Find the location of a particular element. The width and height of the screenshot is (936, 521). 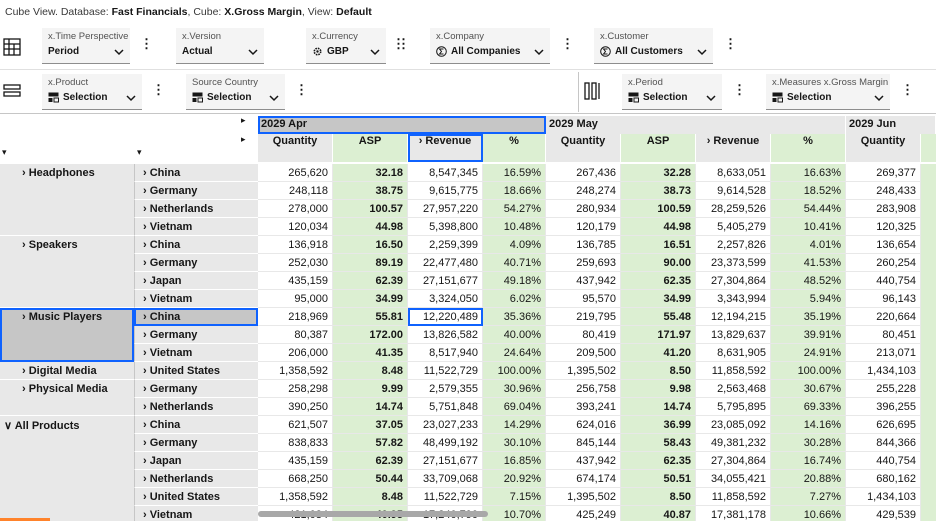

row-dim1-sort-icon: ▾ is located at coordinates (4, 151).